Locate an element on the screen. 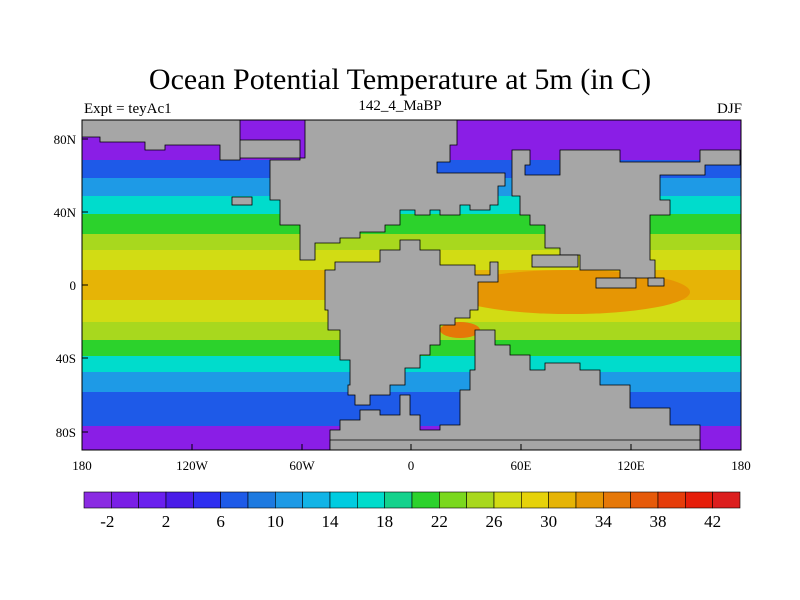 The image size is (800, 600). colorbar-label: 22 is located at coordinates (439, 521).